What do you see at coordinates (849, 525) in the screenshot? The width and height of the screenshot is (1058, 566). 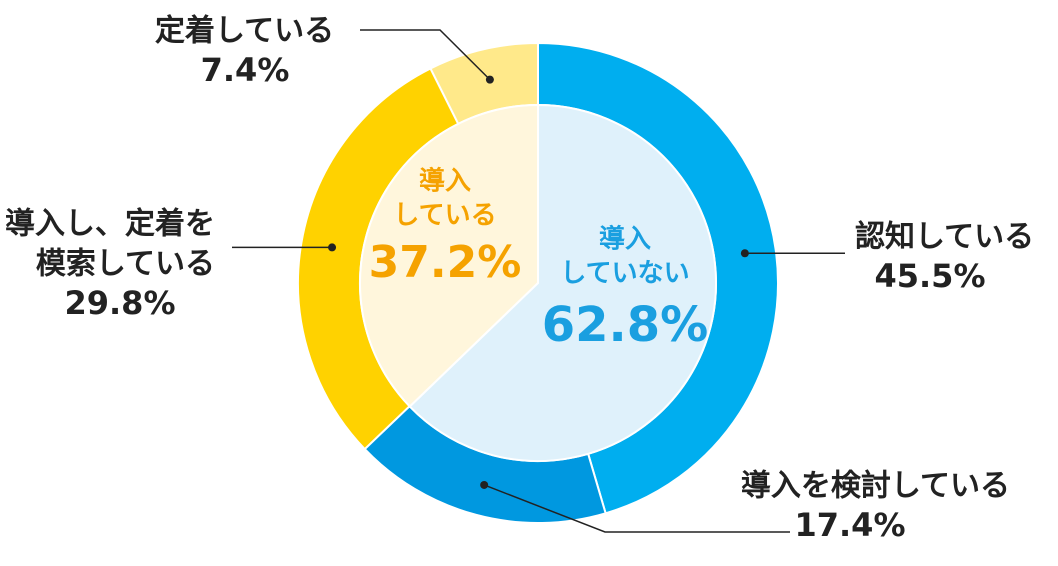 I see `segment-value: 17.4%` at bounding box center [849, 525].